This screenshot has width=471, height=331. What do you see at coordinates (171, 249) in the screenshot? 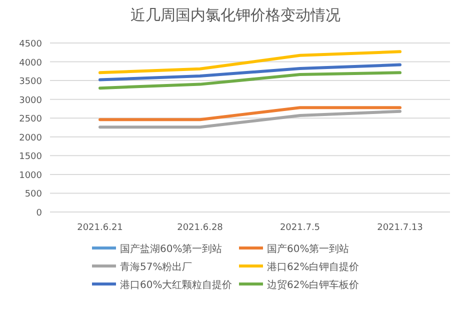
I see `legend-label: 国产盐湖60%第一到站` at bounding box center [171, 249].